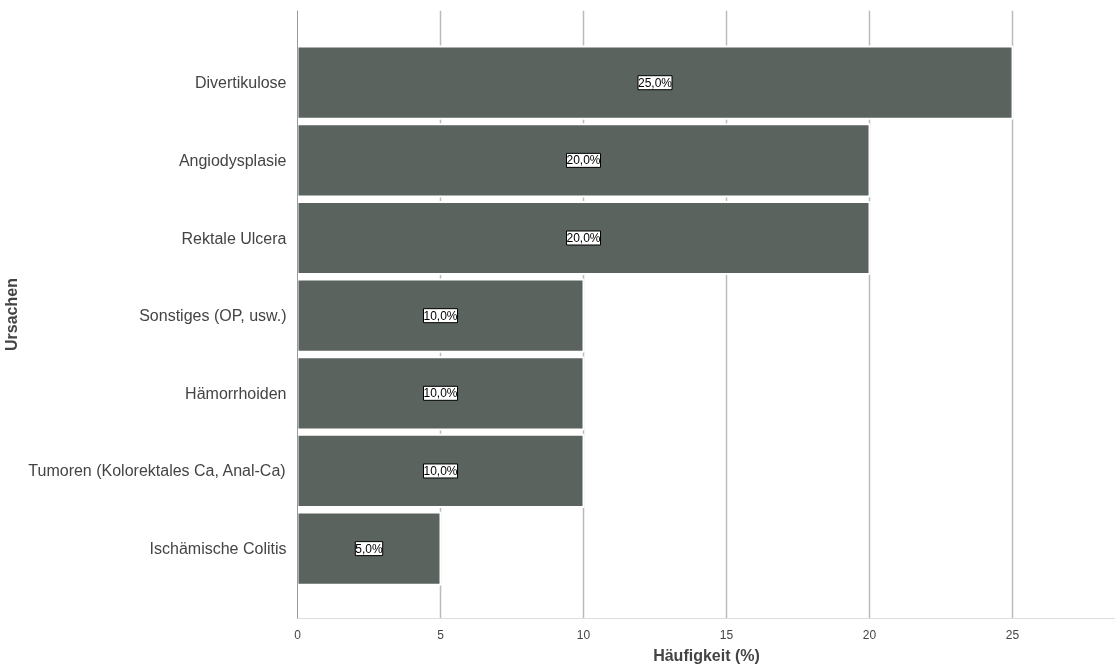 The height and width of the screenshot is (666, 1115). What do you see at coordinates (240, 83) in the screenshot?
I see `y-tick-label: Divertikulose` at bounding box center [240, 83].